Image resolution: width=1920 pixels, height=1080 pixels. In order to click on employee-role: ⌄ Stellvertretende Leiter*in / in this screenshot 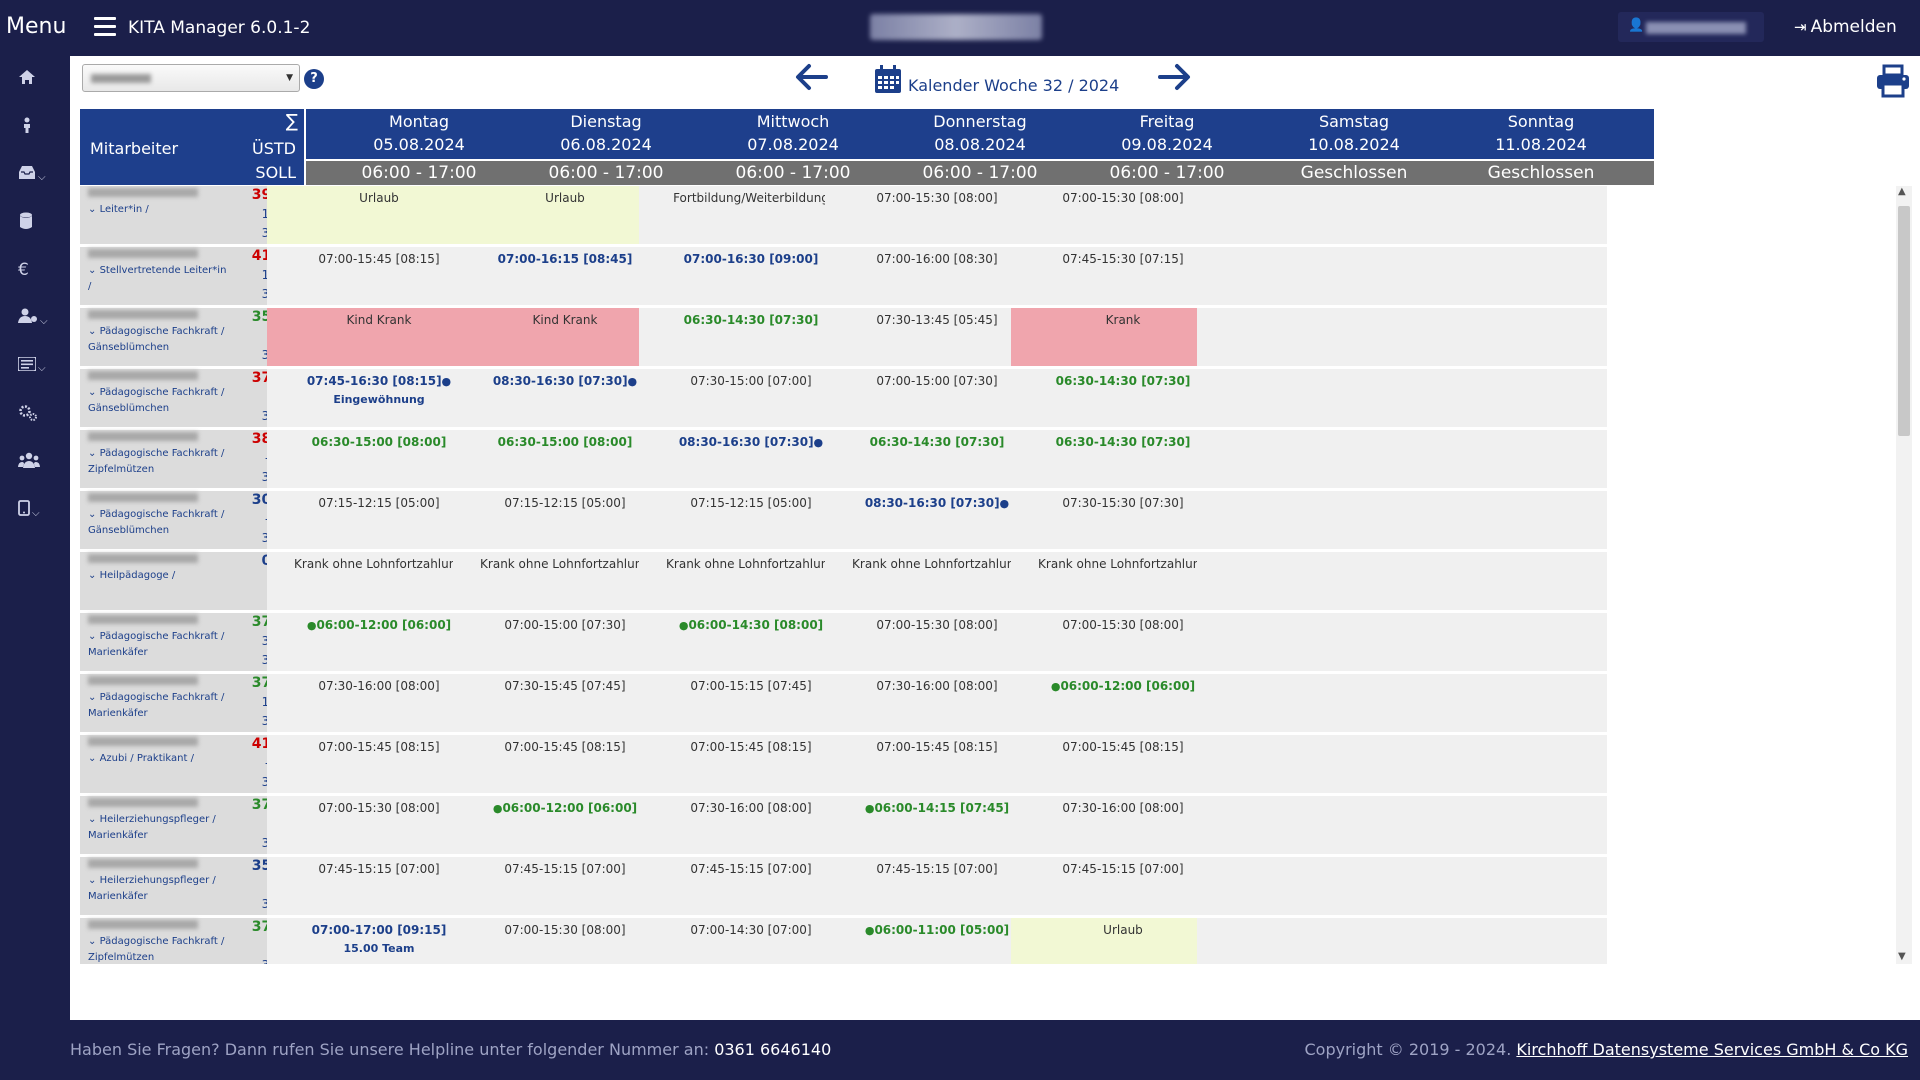, I will do `click(158, 279)`.